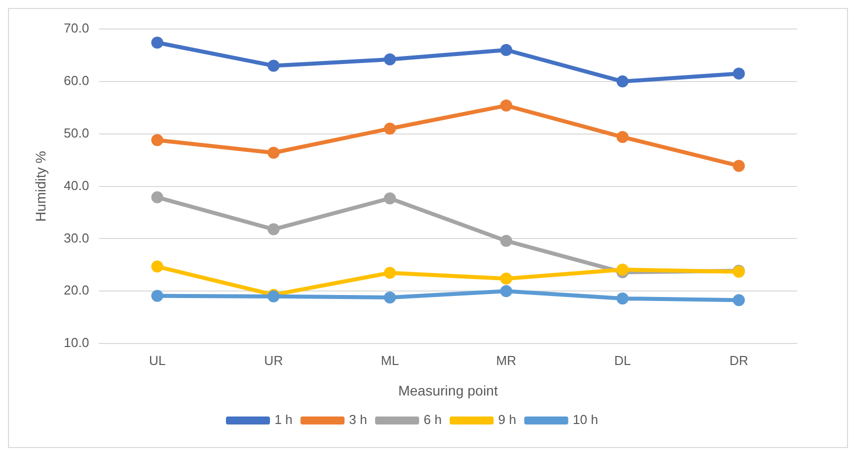  I want to click on x-tick-label: DL, so click(622, 360).